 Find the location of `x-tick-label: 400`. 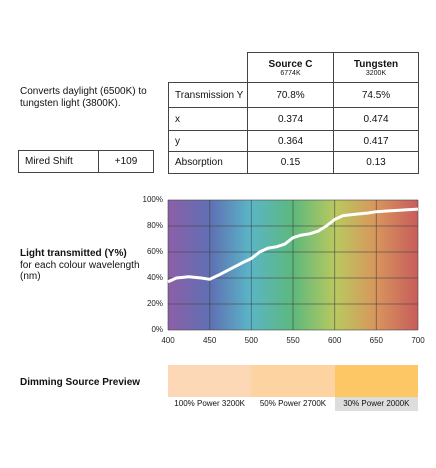

x-tick-label: 400 is located at coordinates (168, 340).